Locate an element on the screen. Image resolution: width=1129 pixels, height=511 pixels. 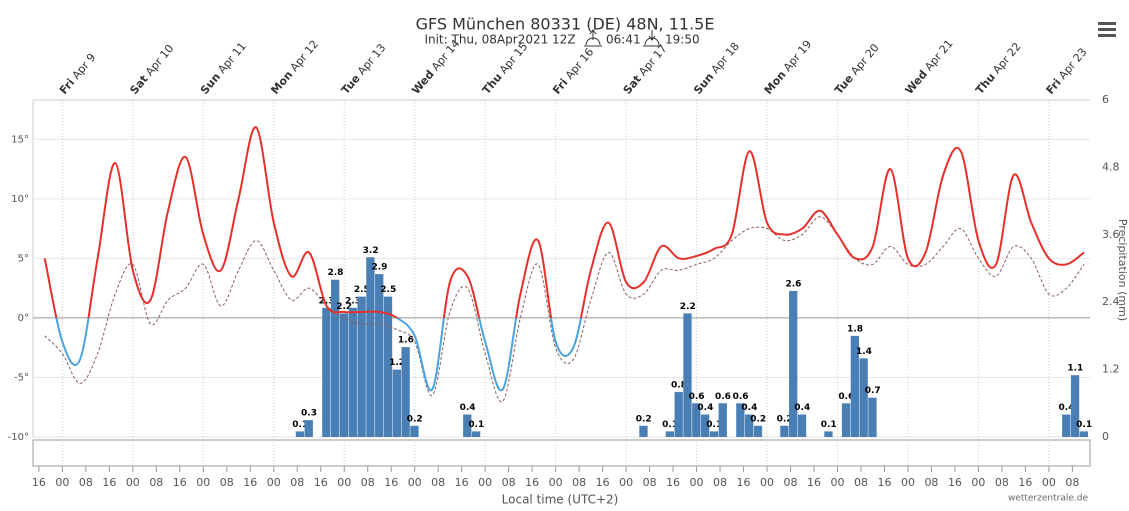
temperature-line-below-zero is located at coordinates (318, 355).